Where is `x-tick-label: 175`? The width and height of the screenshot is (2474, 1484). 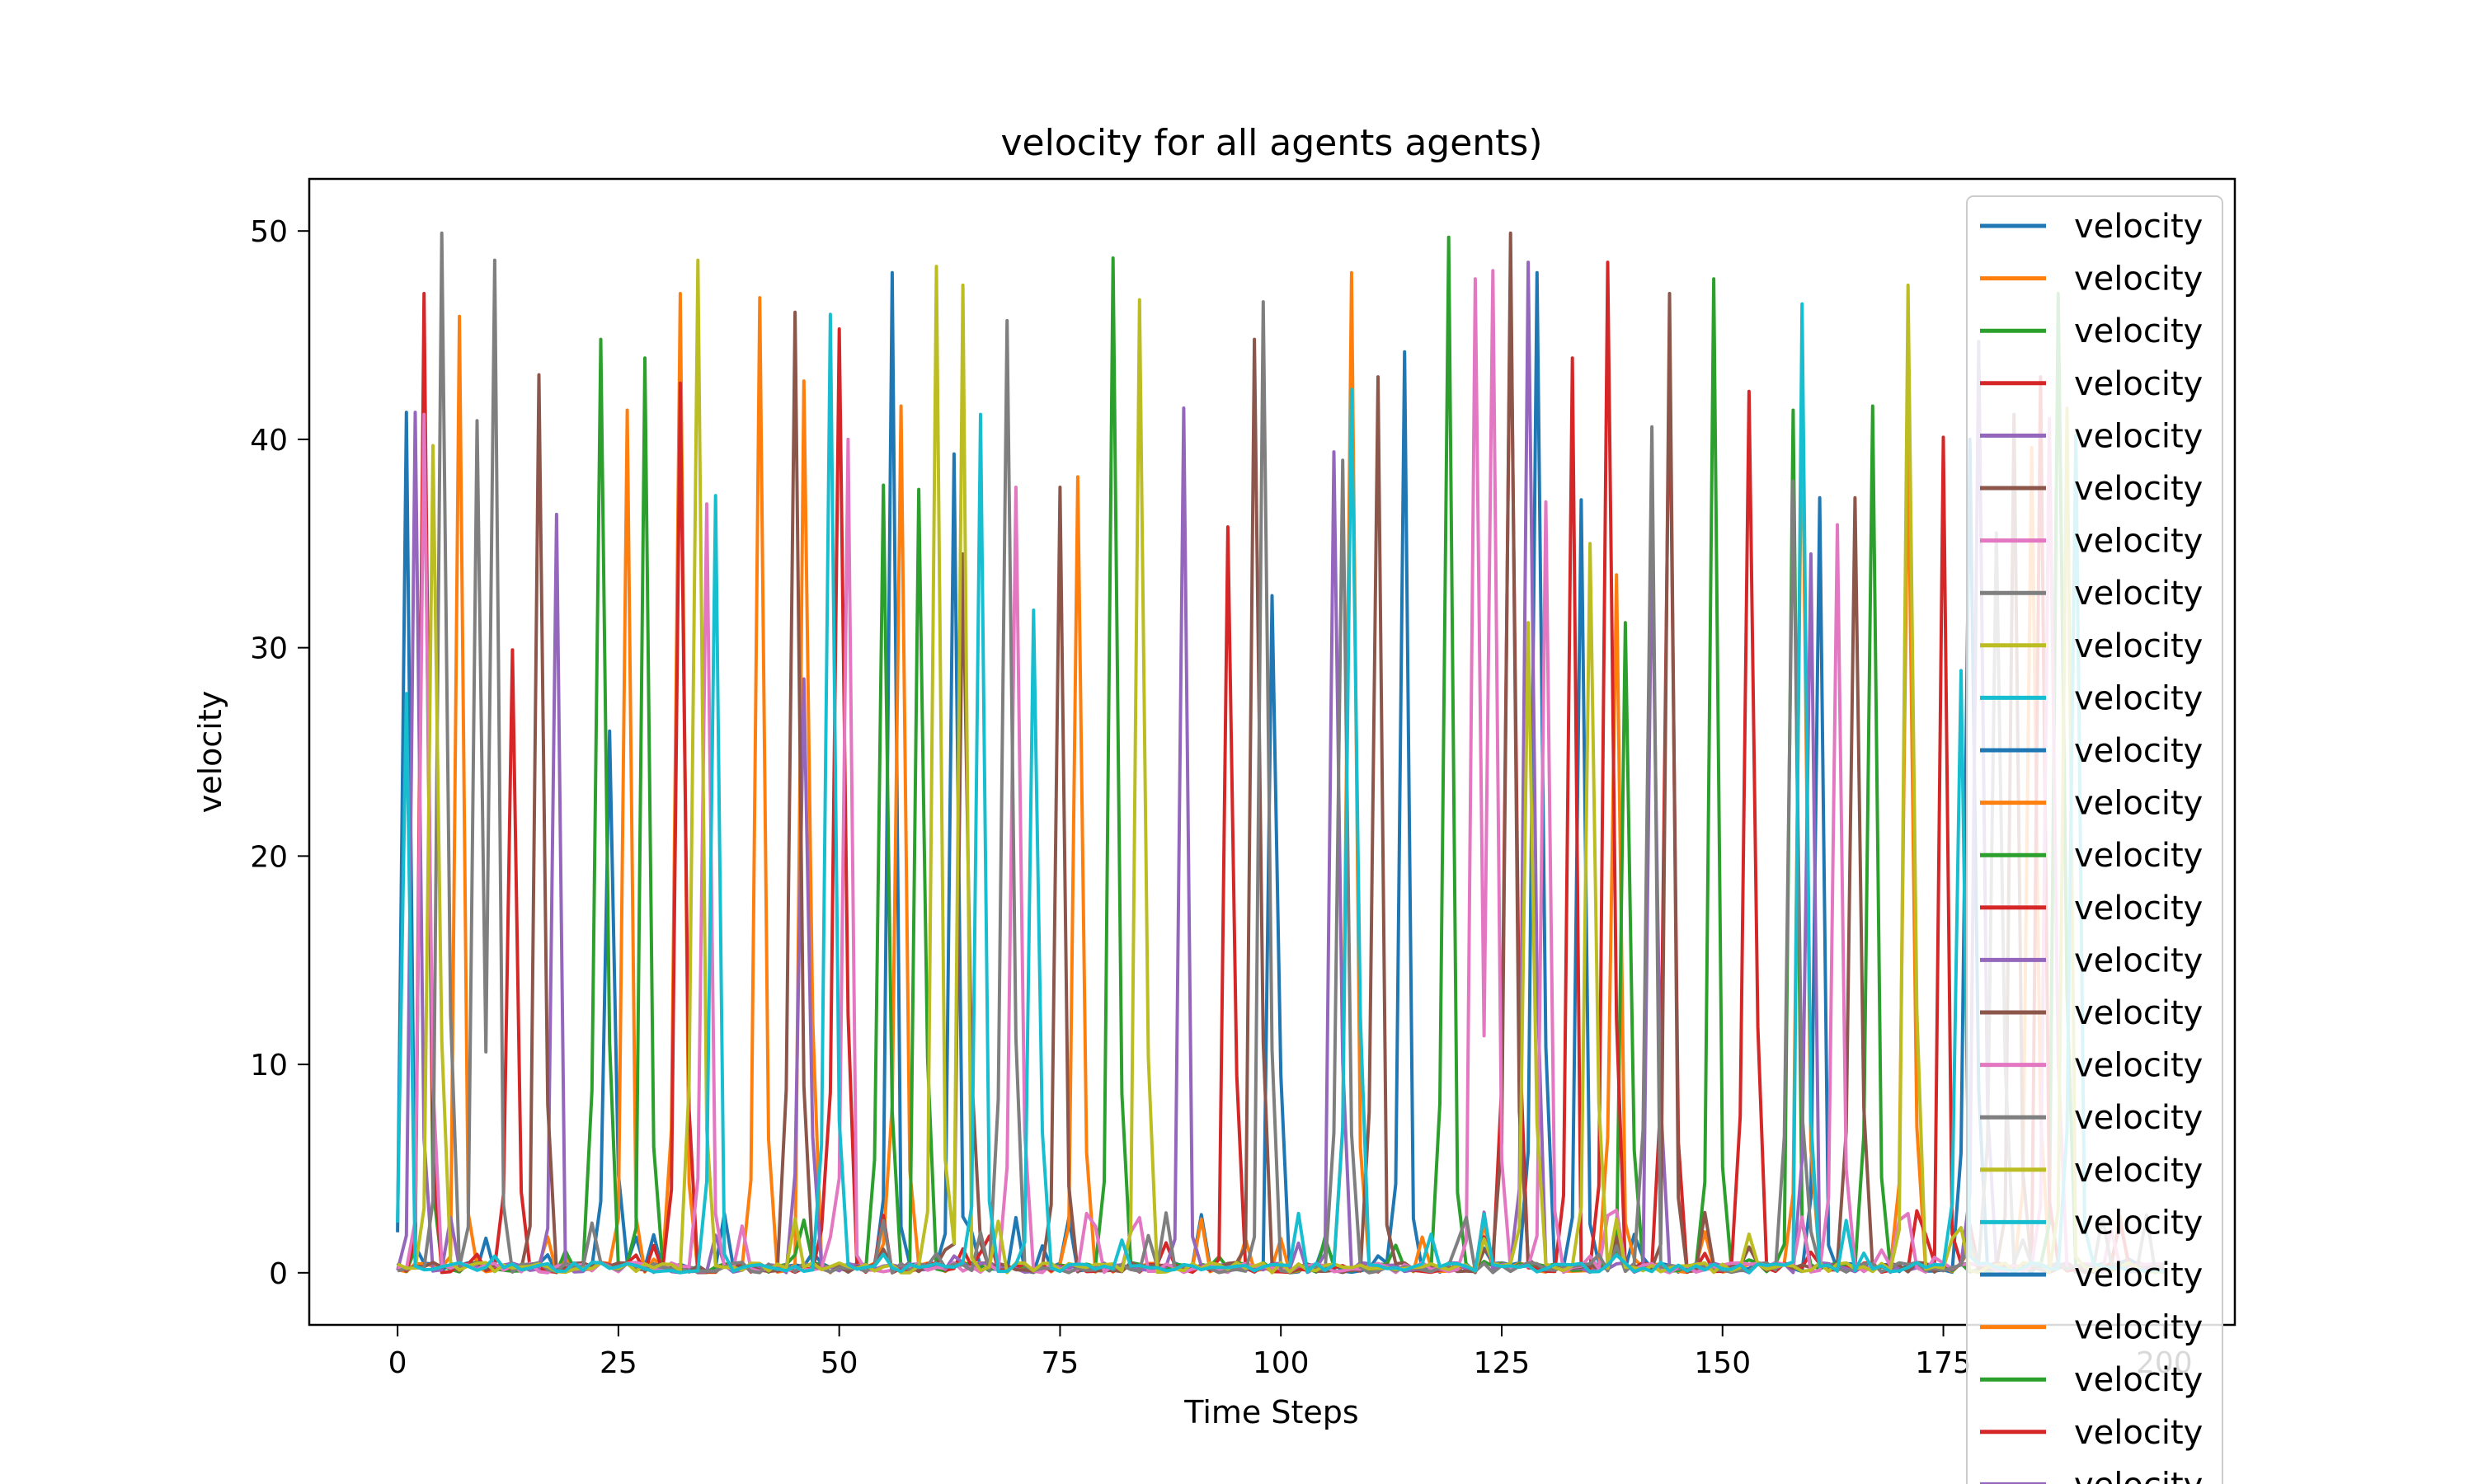 x-tick-label: 175 is located at coordinates (1943, 1363).